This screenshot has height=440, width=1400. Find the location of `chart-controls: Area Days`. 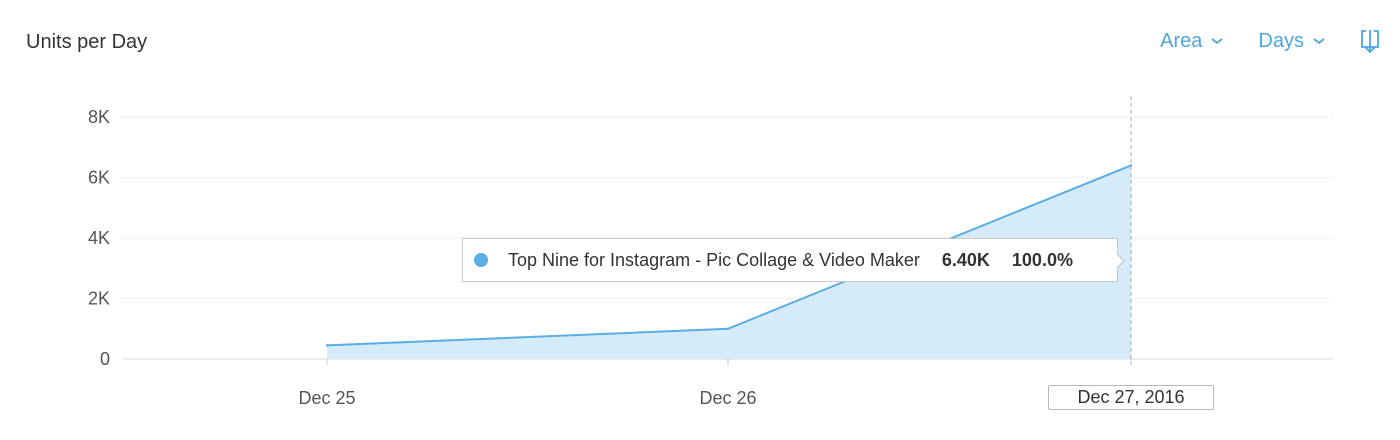

chart-controls: Area Days is located at coordinates (1270, 41).